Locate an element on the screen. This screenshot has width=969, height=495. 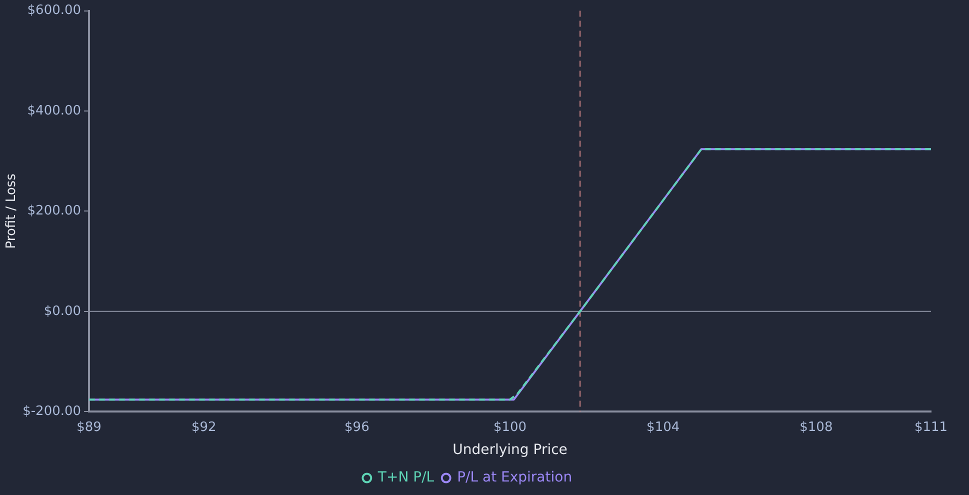
y-tick-label: $400.00 is located at coordinates (54, 110).